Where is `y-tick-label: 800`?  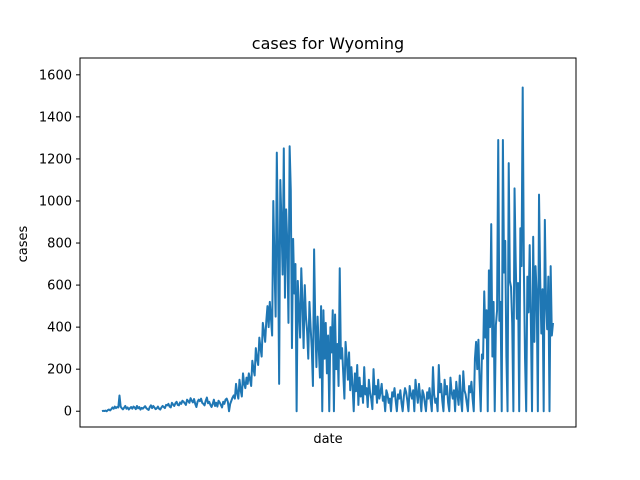
y-tick-label: 800 is located at coordinates (59, 244).